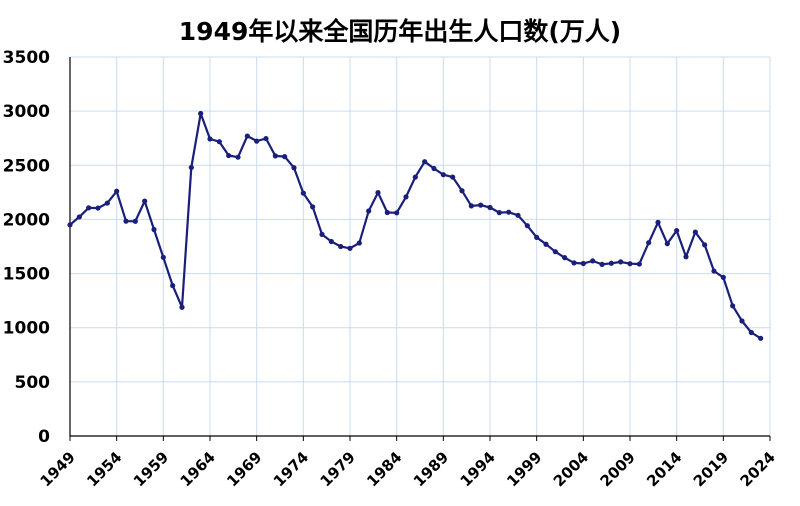 This screenshot has height=506, width=800. What do you see at coordinates (26, 220) in the screenshot?
I see `y-tick-label: 2000` at bounding box center [26, 220].